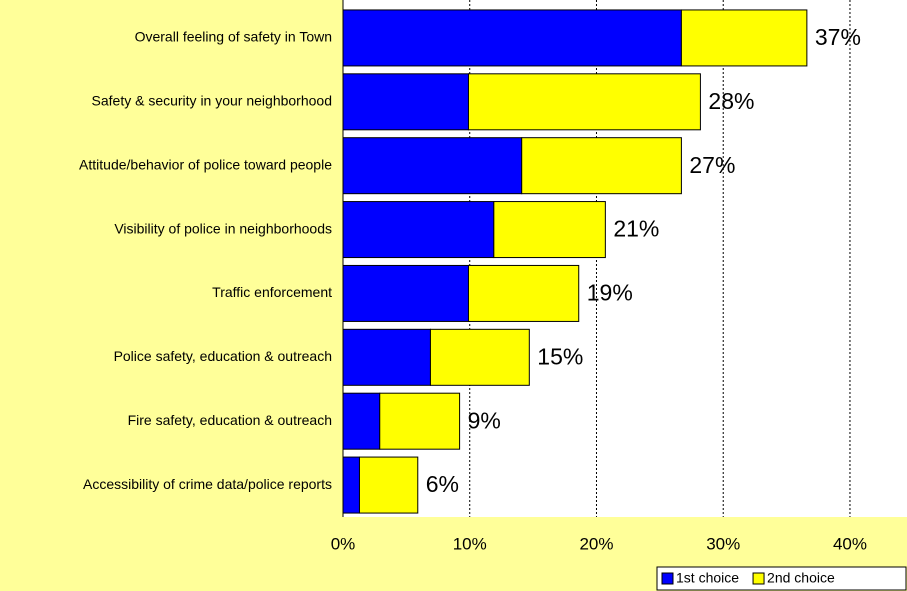 Image resolution: width=907 pixels, height=591 pixels. Describe the element at coordinates (838, 37) in the screenshot. I see `data-label: 37%` at that location.